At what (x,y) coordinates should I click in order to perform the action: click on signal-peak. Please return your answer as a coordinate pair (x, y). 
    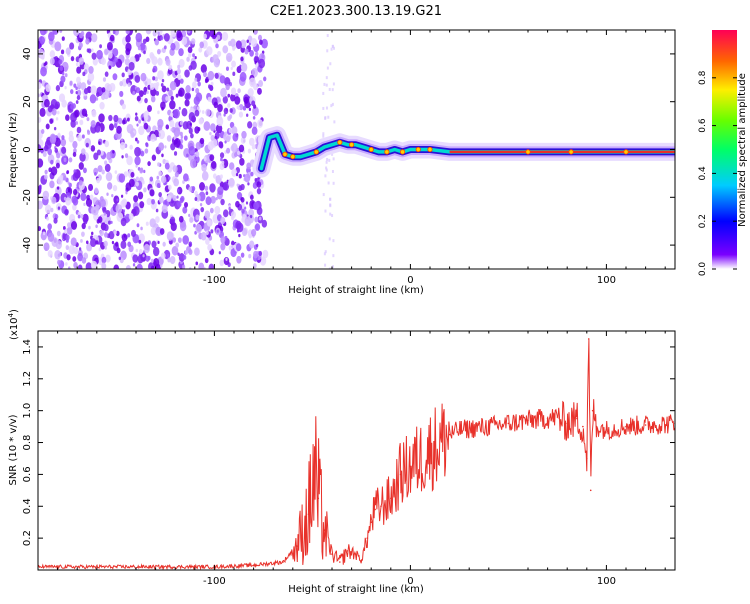
    Looking at the image, I should click on (293, 157).